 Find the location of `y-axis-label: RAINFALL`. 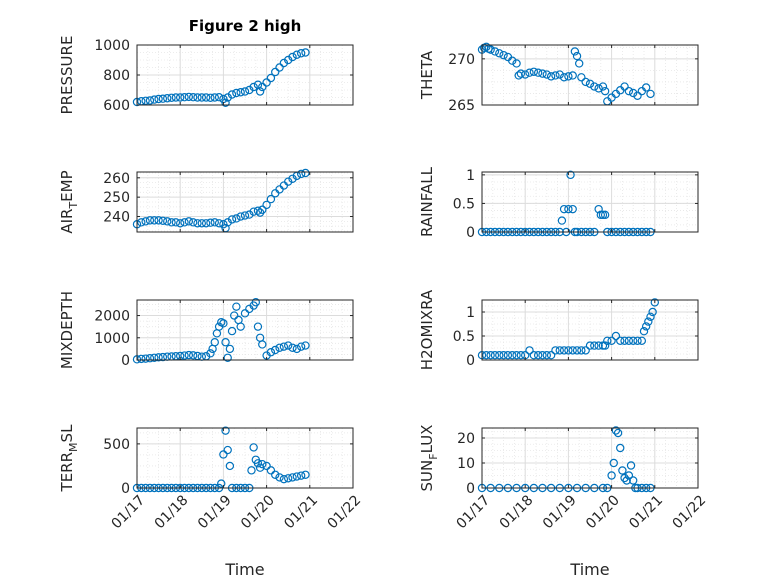

y-axis-label: RAINFALL is located at coordinates (427, 201).